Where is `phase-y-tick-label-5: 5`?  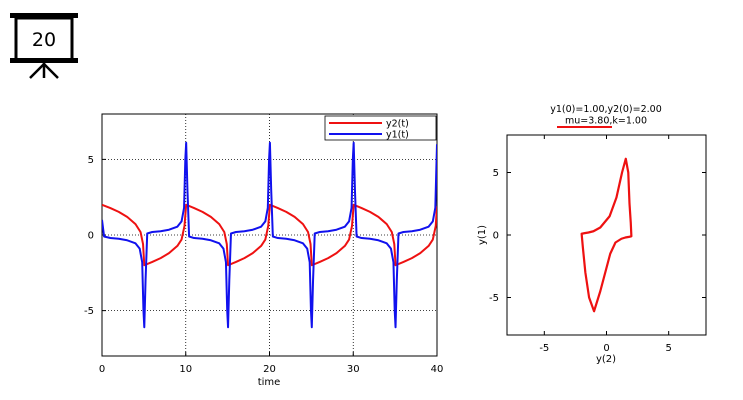 phase-y-tick-label-5: 5 is located at coordinates (496, 173).